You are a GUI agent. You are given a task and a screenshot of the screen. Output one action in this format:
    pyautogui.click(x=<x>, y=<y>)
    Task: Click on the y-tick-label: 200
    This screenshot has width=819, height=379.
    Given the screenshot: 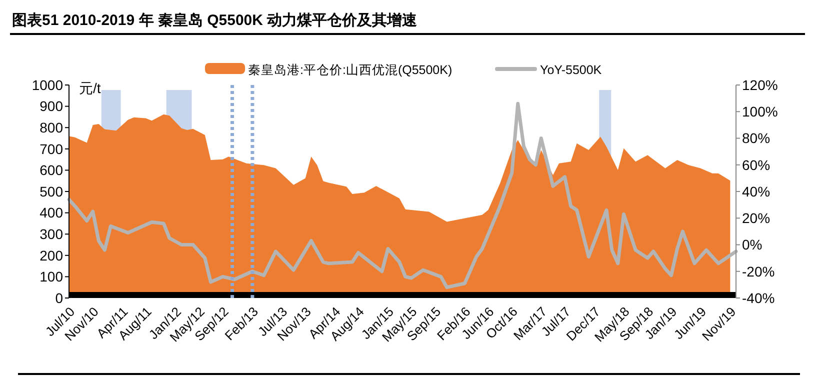 What is the action you would take?
    pyautogui.click(x=52, y=255)
    